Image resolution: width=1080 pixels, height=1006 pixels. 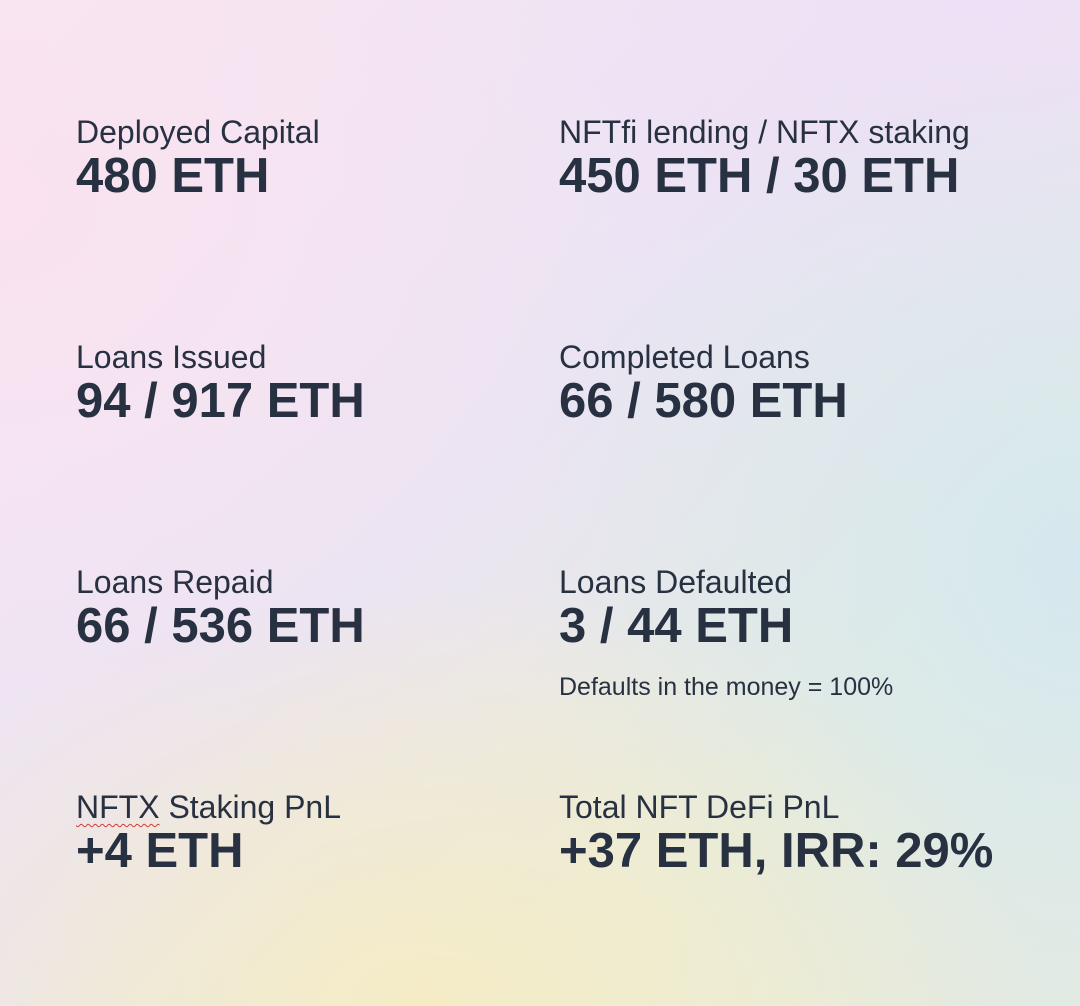 I want to click on stat-value: +4 ETH, so click(x=160, y=851).